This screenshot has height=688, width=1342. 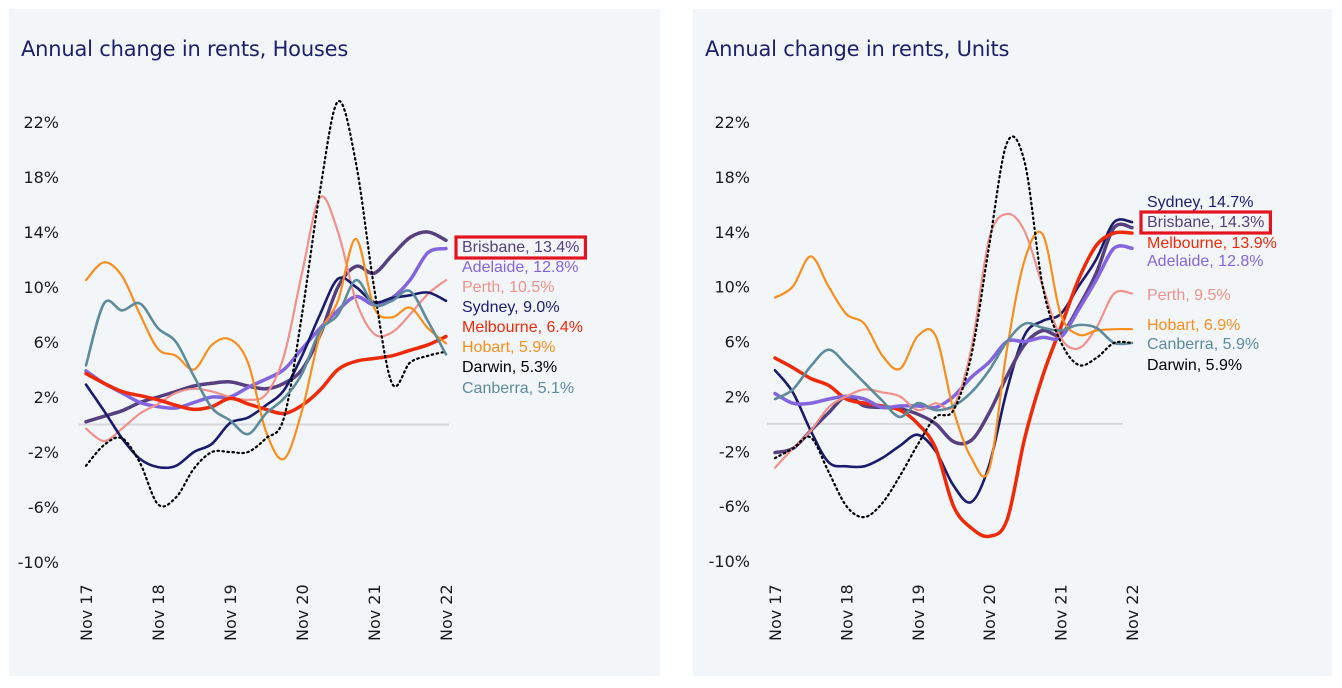 What do you see at coordinates (509, 367) in the screenshot?
I see `end-label-darwin: Darwin, 5.3%` at bounding box center [509, 367].